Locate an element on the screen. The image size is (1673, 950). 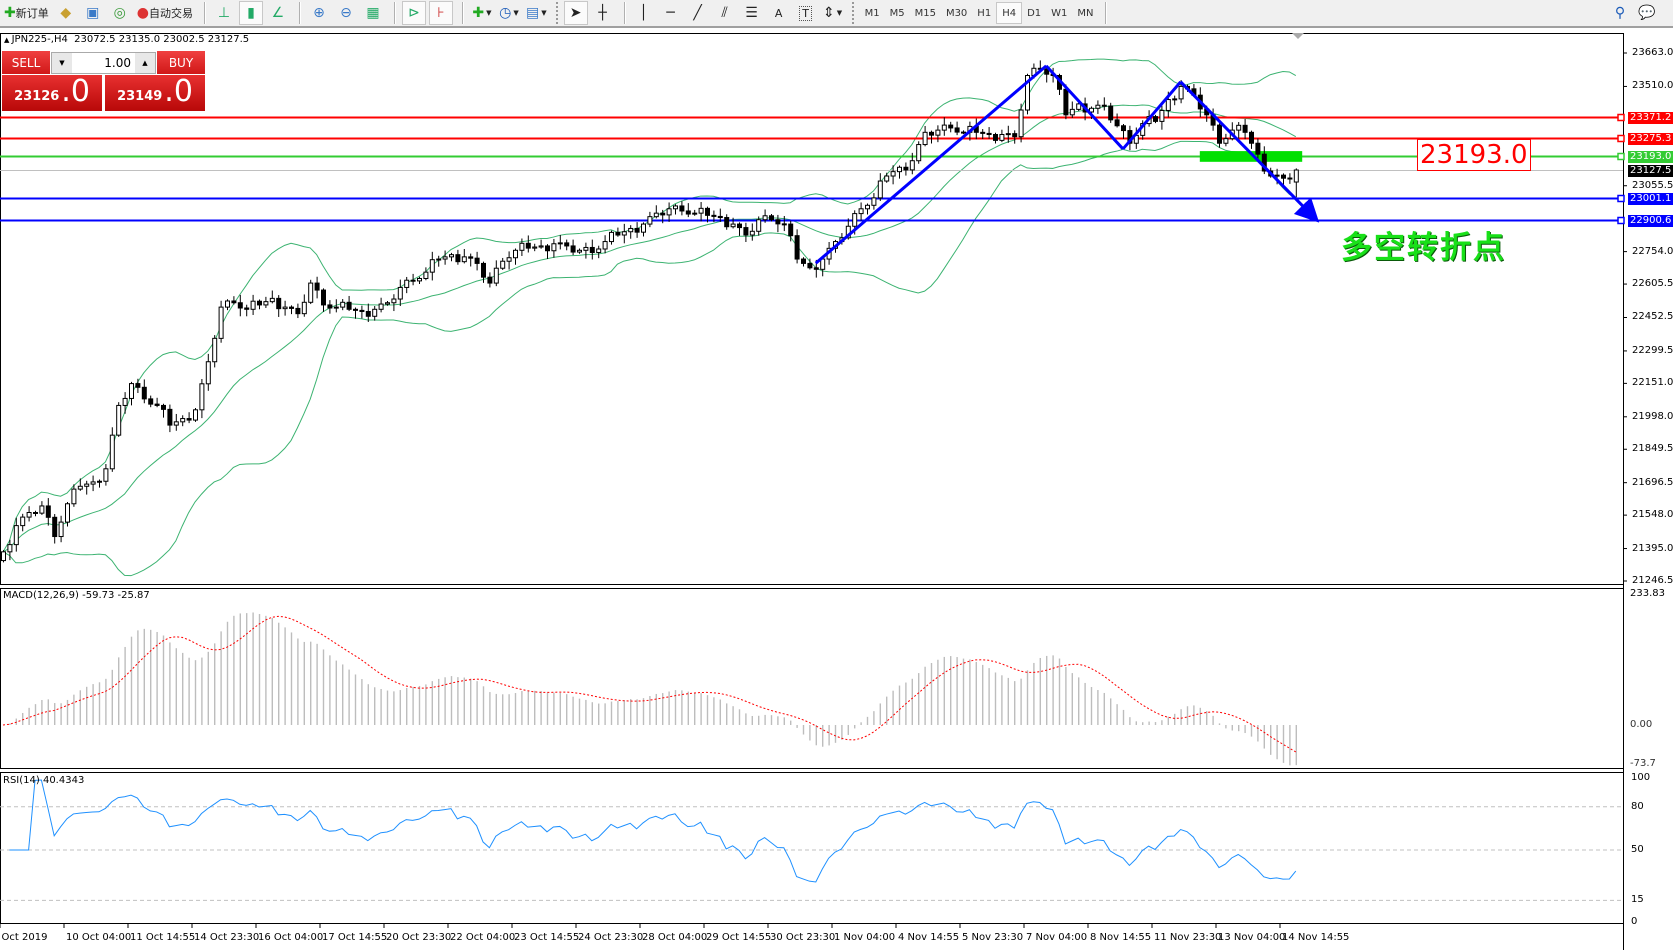
horizontal-line-button: ─ is located at coordinates (671, 13).